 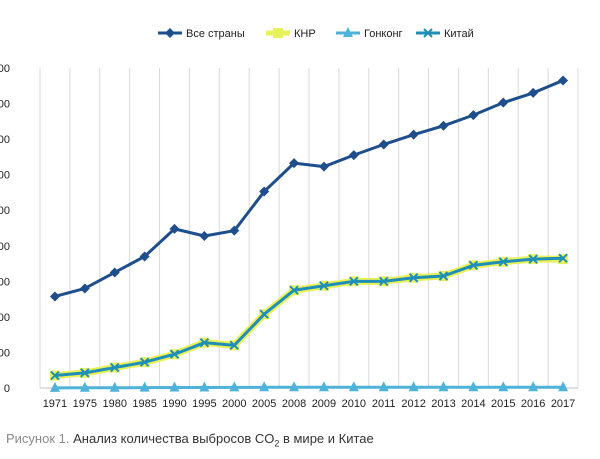 What do you see at coordinates (5, 69) in the screenshot?
I see `y-tick-label: 18 000` at bounding box center [5, 69].